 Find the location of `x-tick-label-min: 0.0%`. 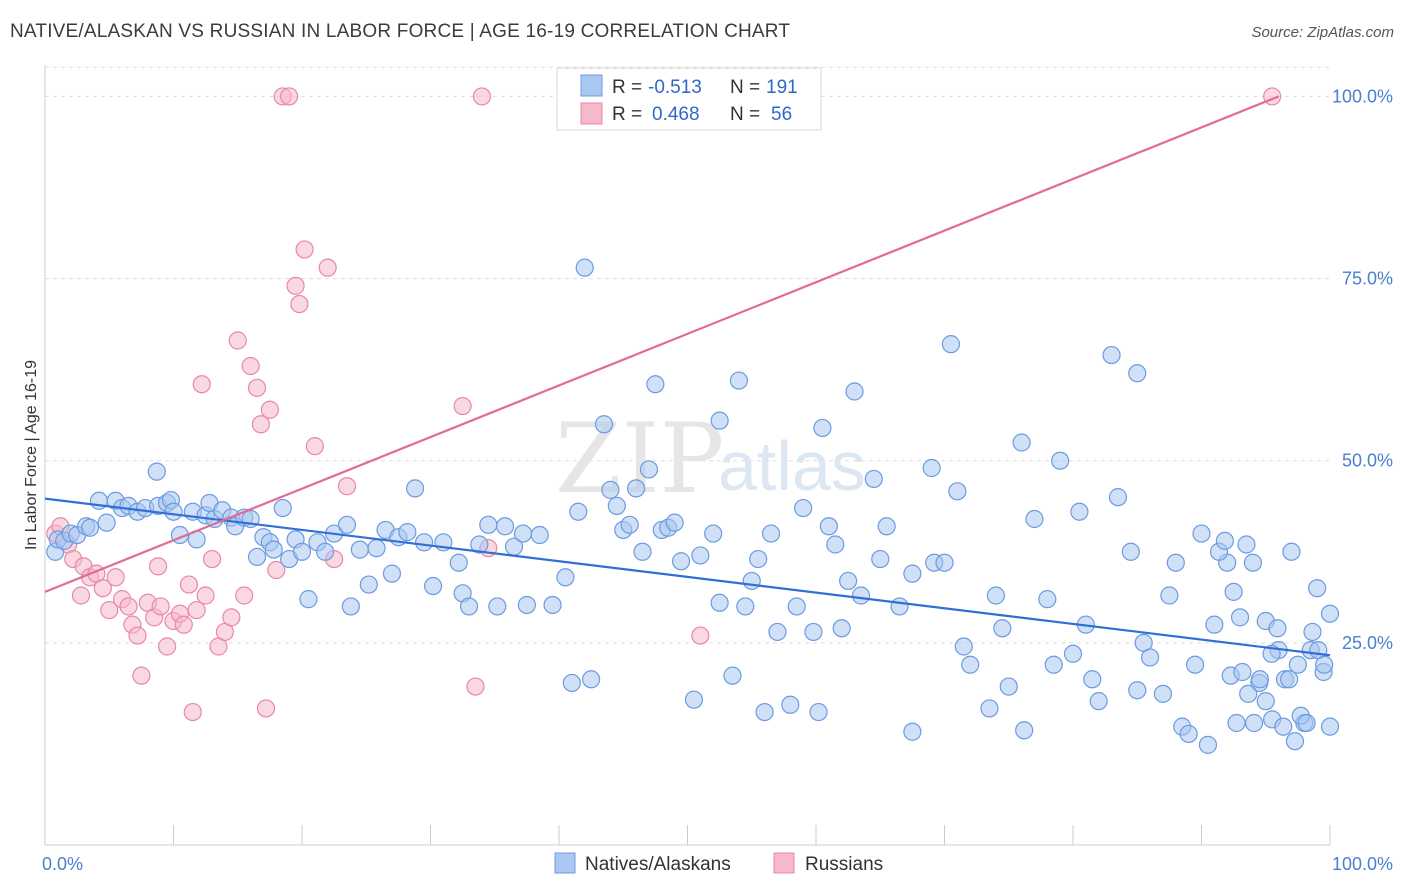

x-tick-label-min: 0.0% is located at coordinates (62, 864).